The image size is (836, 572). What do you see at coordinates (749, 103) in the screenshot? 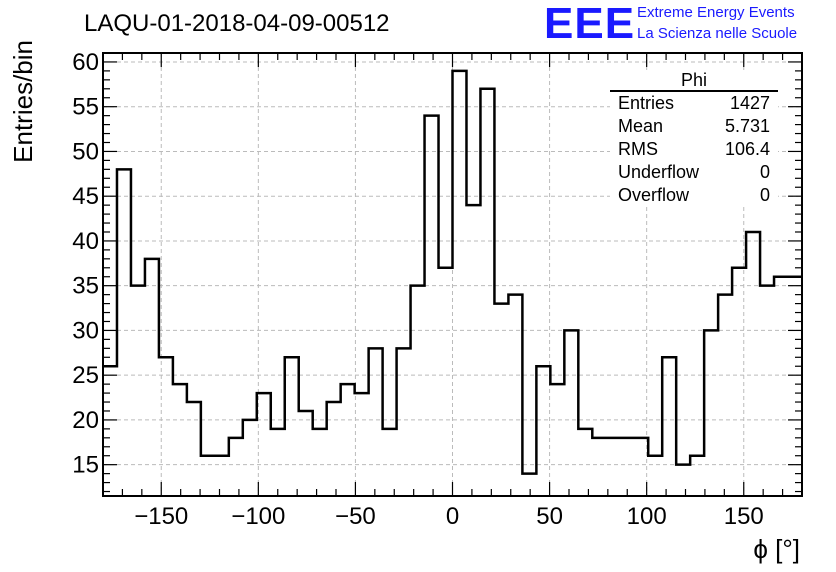
I see `stats-value: 1427` at bounding box center [749, 103].